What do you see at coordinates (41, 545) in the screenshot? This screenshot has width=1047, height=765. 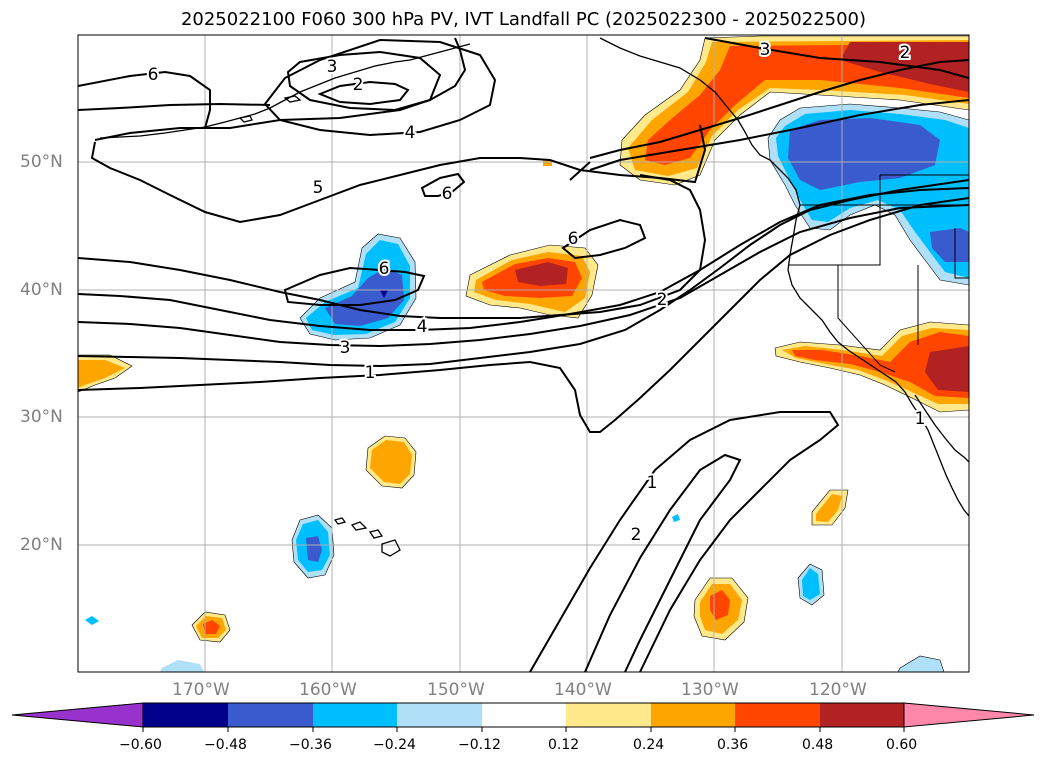 I see `lat-label-20n: 20°N` at bounding box center [41, 545].